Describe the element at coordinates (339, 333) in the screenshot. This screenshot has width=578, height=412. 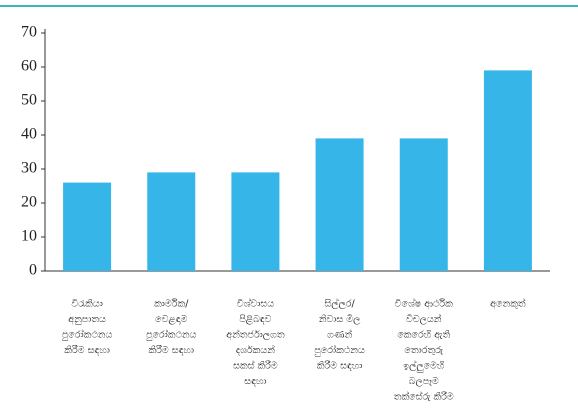
I see `x-tick-label: ගණන්` at that location.